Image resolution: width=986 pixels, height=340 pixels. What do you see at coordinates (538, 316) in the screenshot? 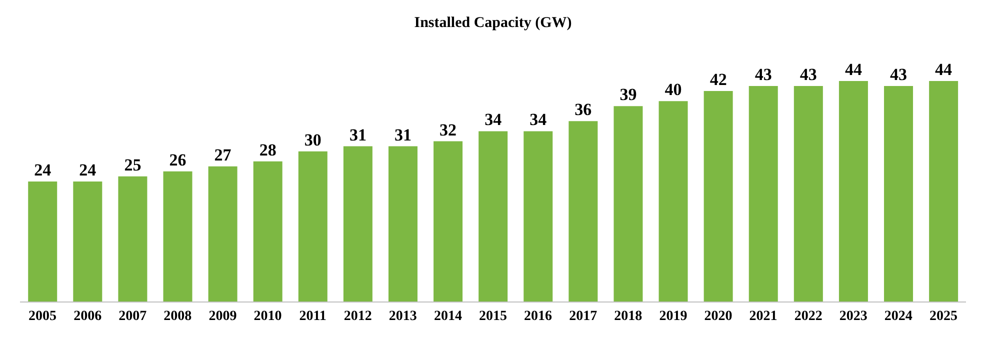
I see `x-tick-label: 2016` at bounding box center [538, 316].